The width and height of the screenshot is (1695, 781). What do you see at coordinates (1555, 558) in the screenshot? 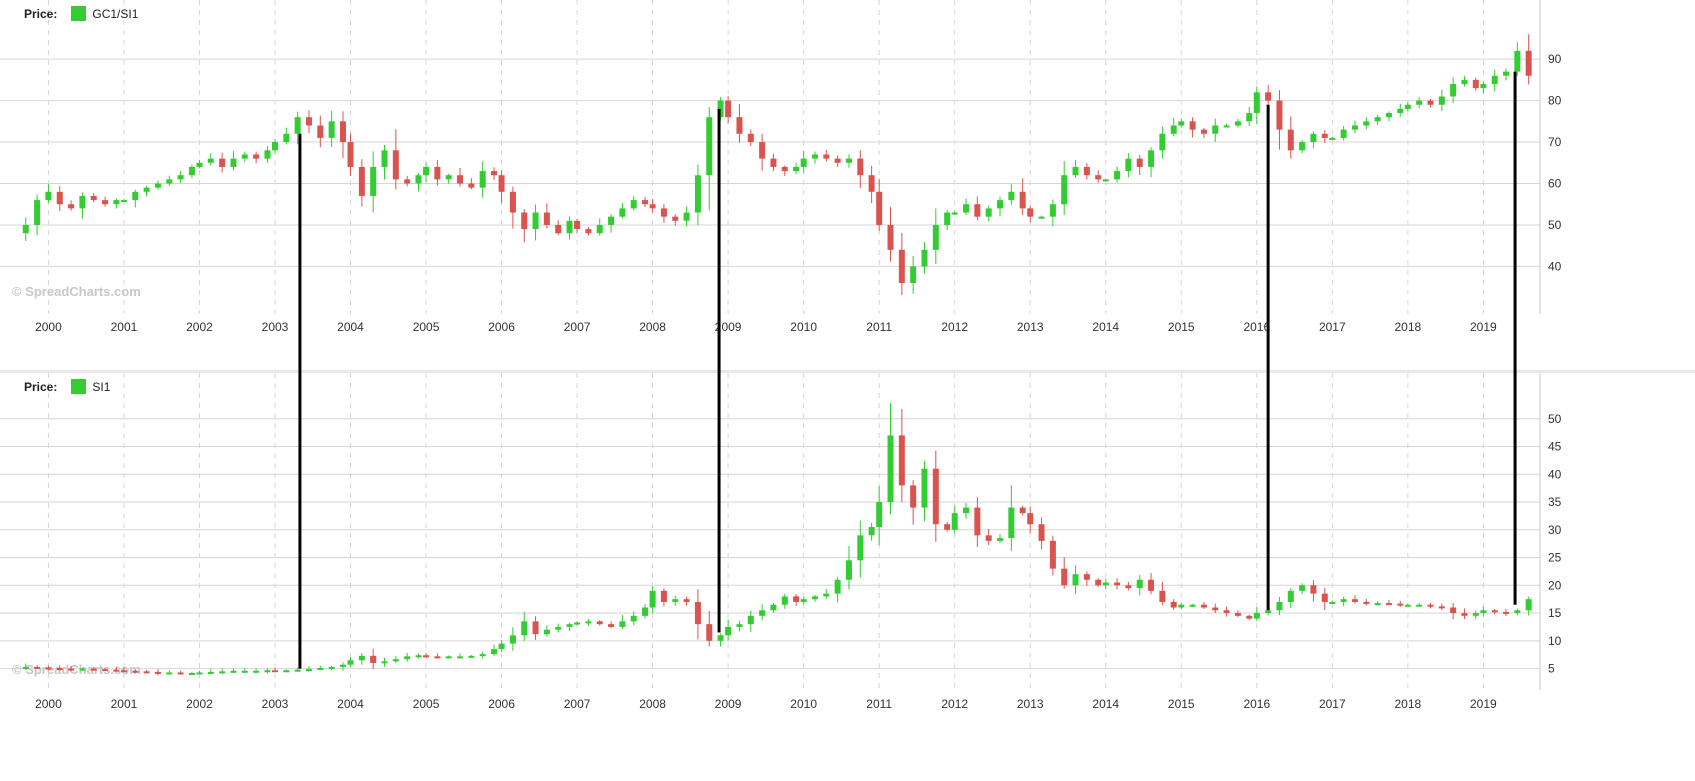
I see `y-tick-label: 25` at bounding box center [1555, 558].